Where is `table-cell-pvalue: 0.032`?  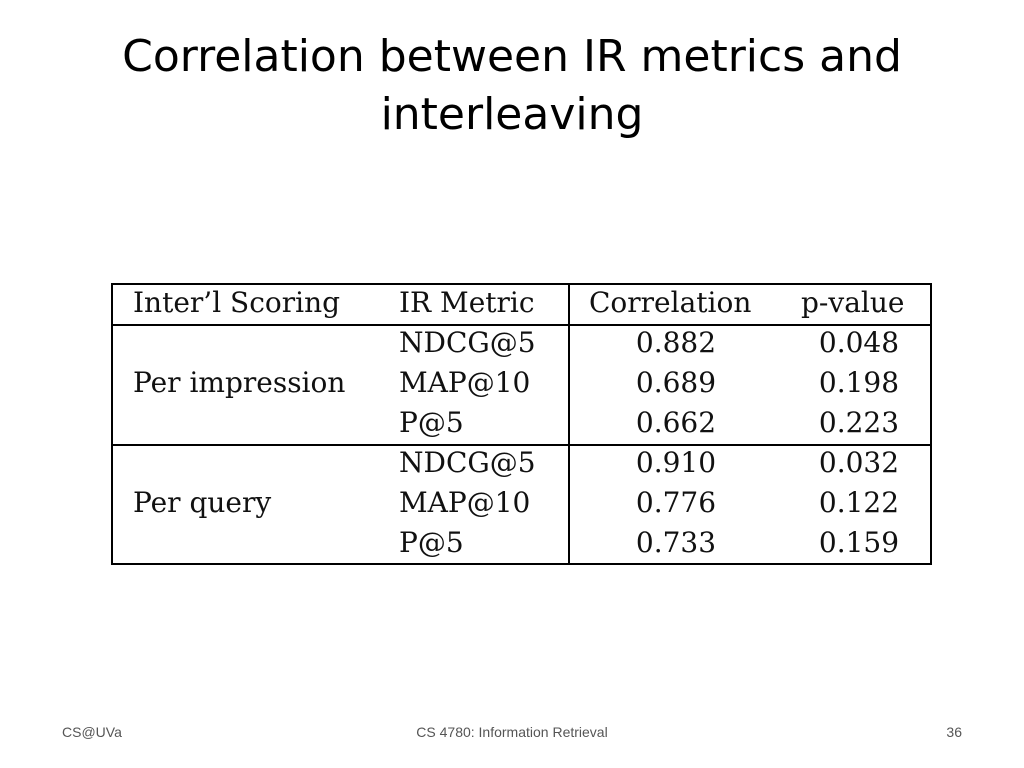
table-cell-pvalue: 0.032 is located at coordinates (859, 462).